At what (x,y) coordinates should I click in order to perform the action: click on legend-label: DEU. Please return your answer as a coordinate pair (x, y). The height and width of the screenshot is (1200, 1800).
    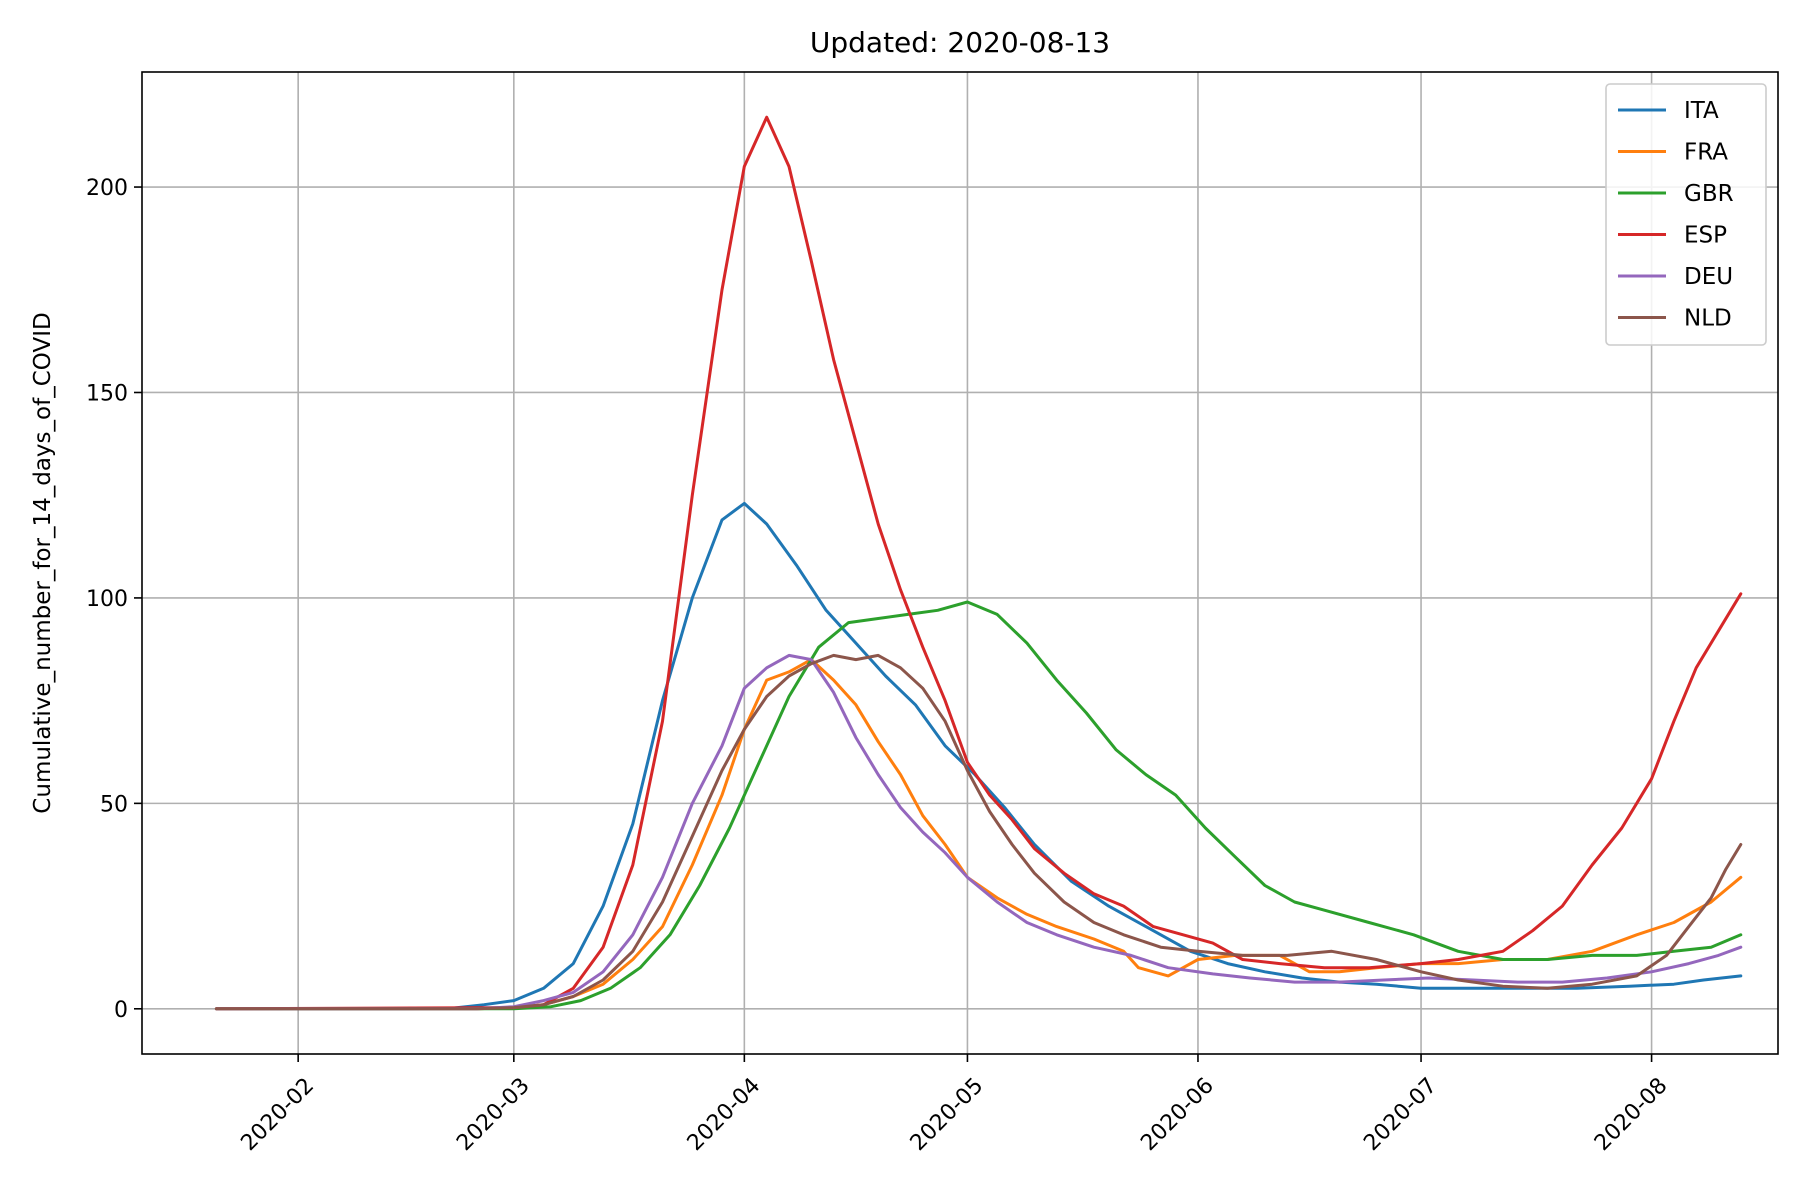
    Looking at the image, I should click on (1708, 277).